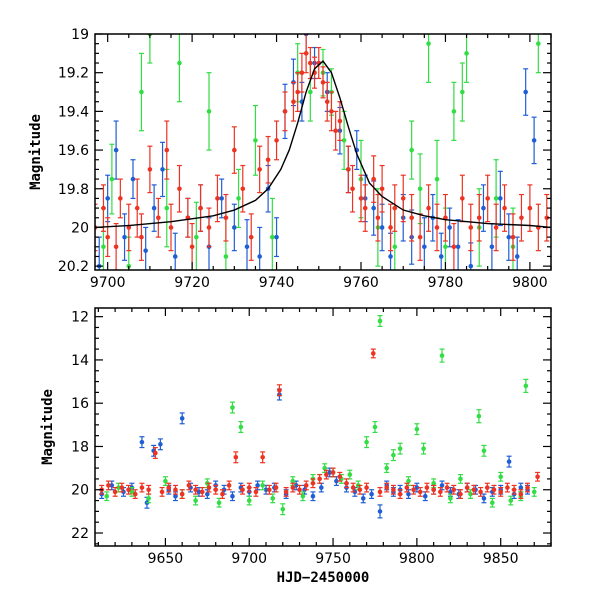 Image resolution: width=600 pixels, height=600 pixels. Describe the element at coordinates (333, 559) in the screenshot. I see `x-tick-label: 9750` at that location.